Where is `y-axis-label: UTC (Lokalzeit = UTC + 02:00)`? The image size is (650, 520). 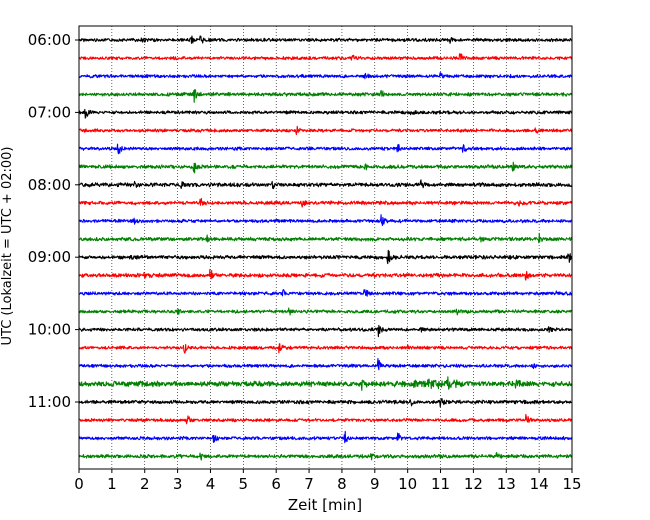
y-axis-label: UTC (Lokalzeit = UTC + 02:00) is located at coordinates (7, 246).